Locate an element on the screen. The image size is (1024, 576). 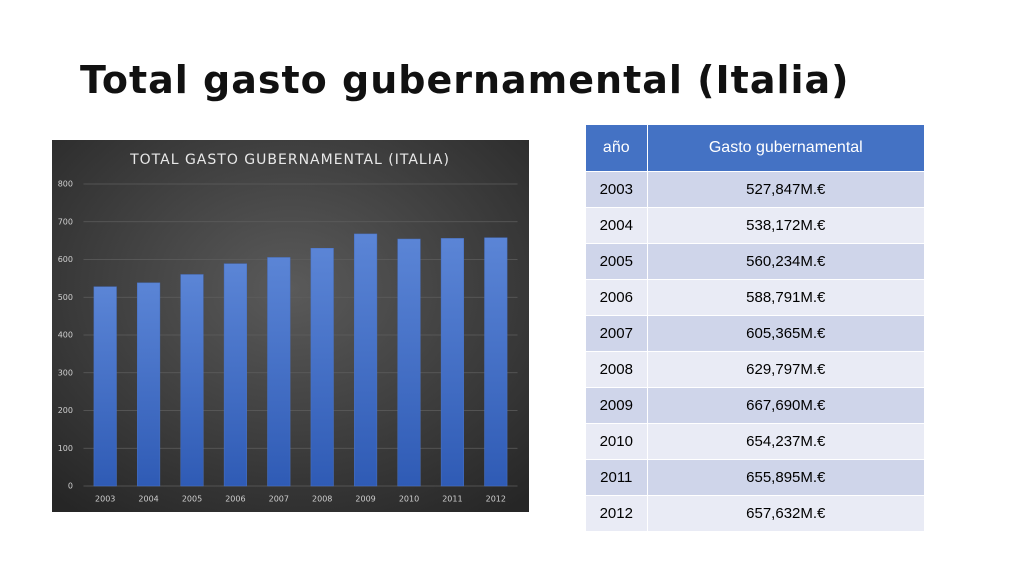
x-tick-label: 2008 is located at coordinates (322, 499).